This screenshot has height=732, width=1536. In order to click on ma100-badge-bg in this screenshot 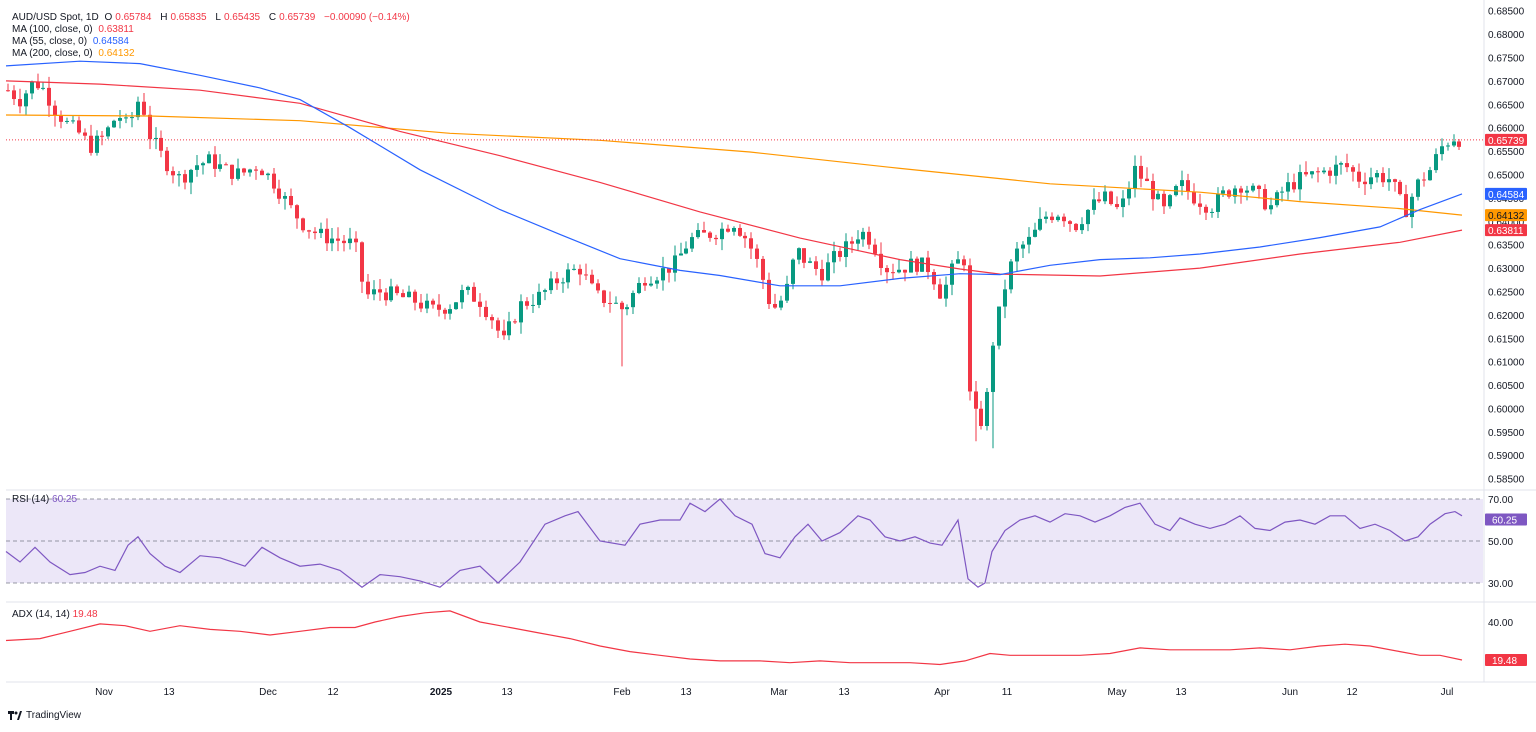, I will do `click(1506, 230)`.